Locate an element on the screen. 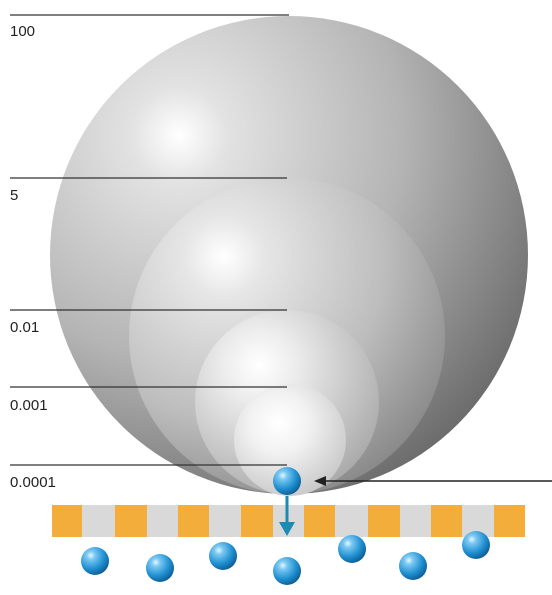  scale-label-0-0001: 0.0001 is located at coordinates (33, 482).